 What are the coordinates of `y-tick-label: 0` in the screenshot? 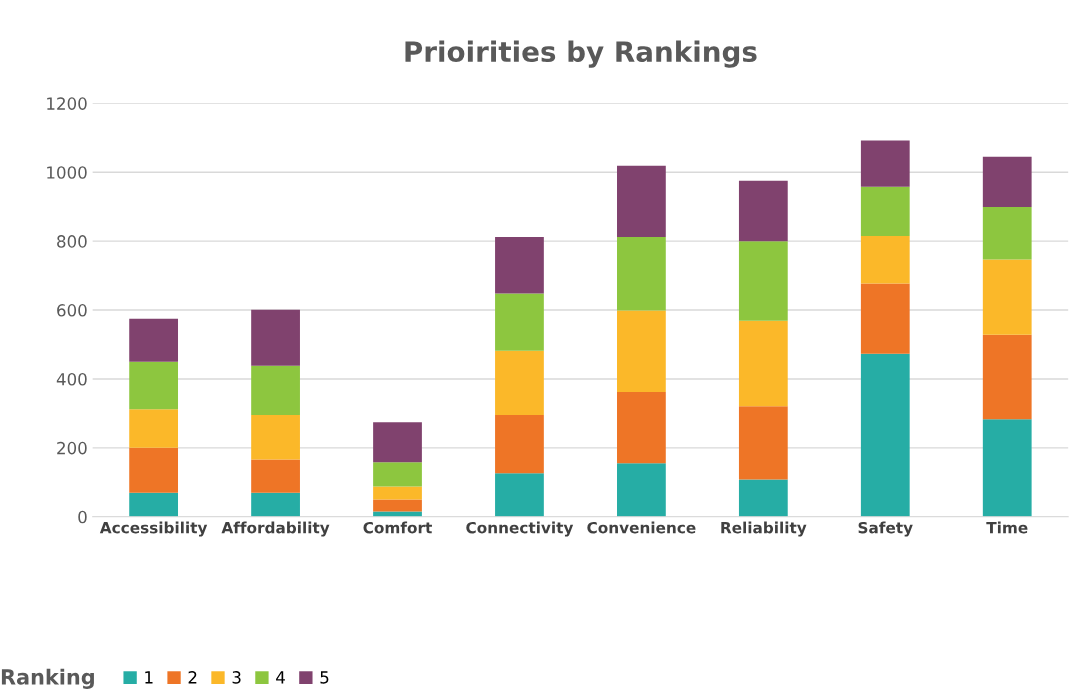 It's located at (82, 517).